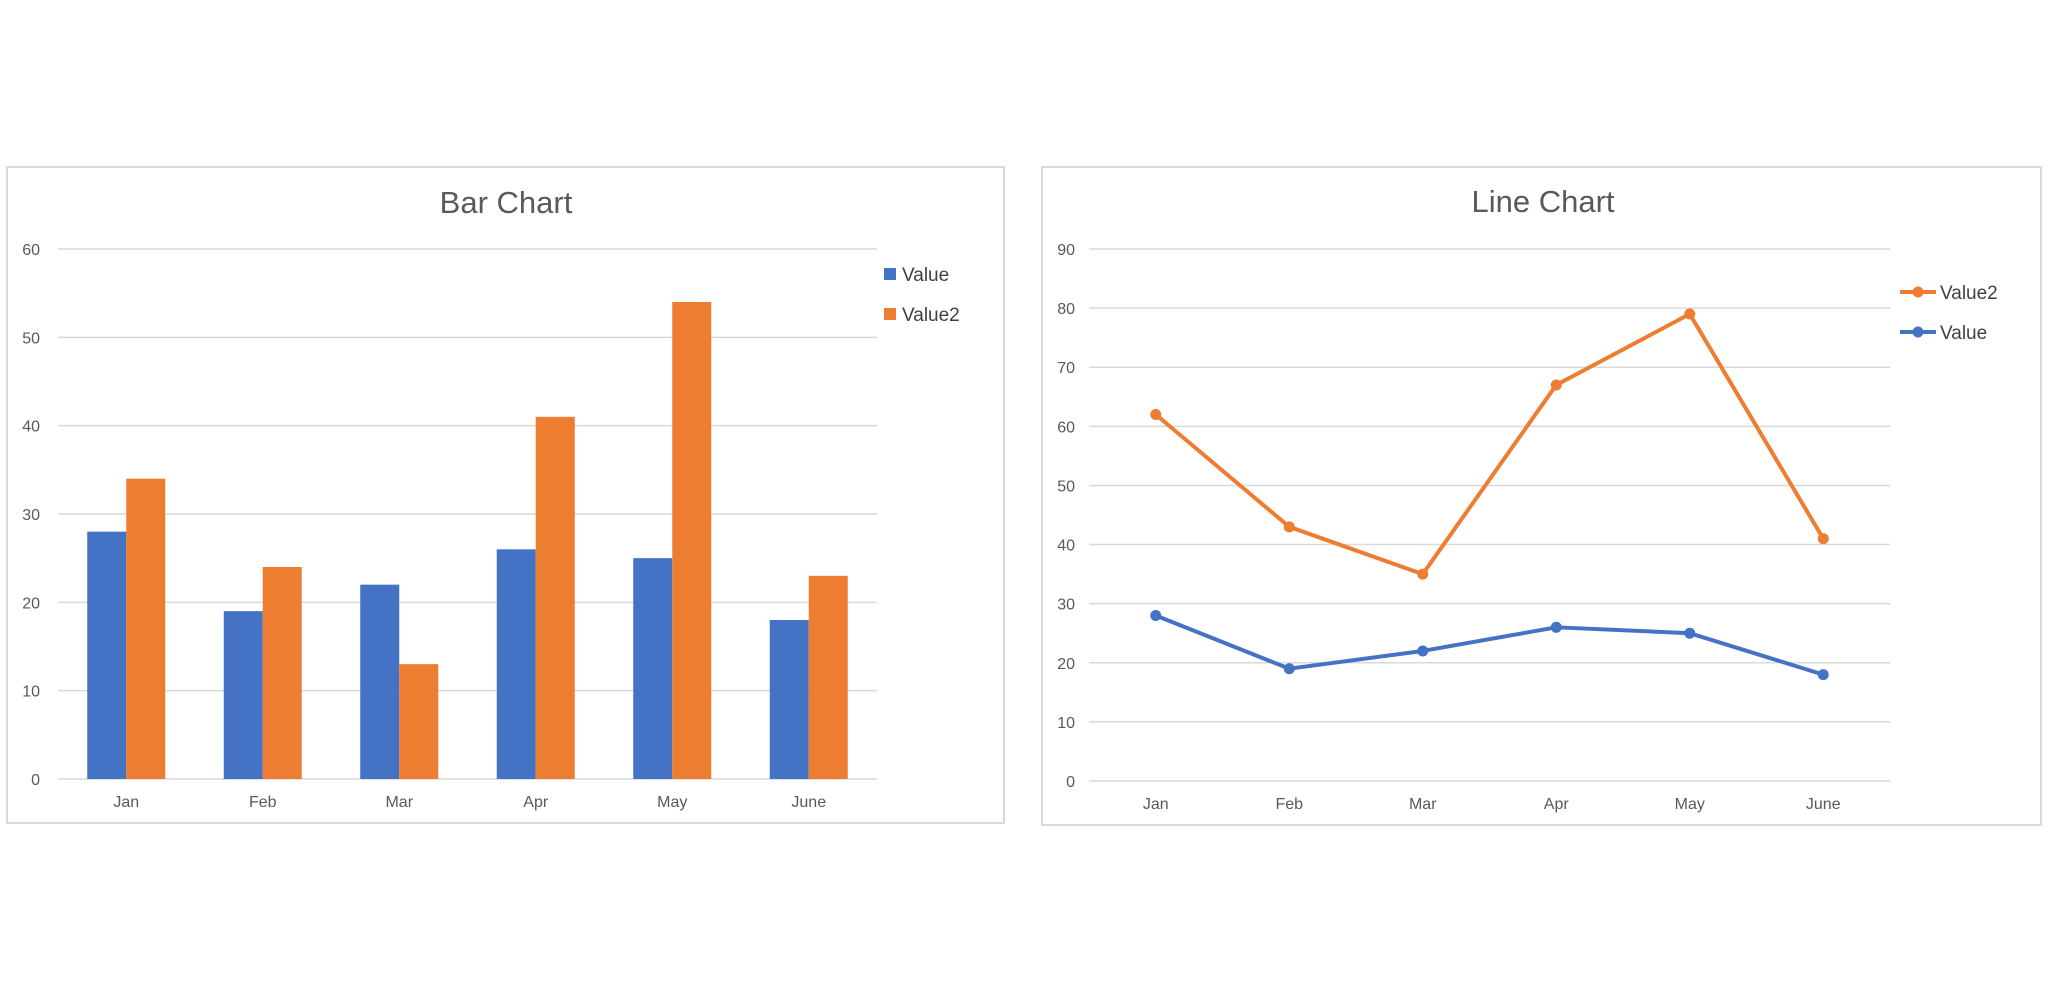 This screenshot has width=2048, height=1000. I want to click on point-value-jan, so click(1156, 615).